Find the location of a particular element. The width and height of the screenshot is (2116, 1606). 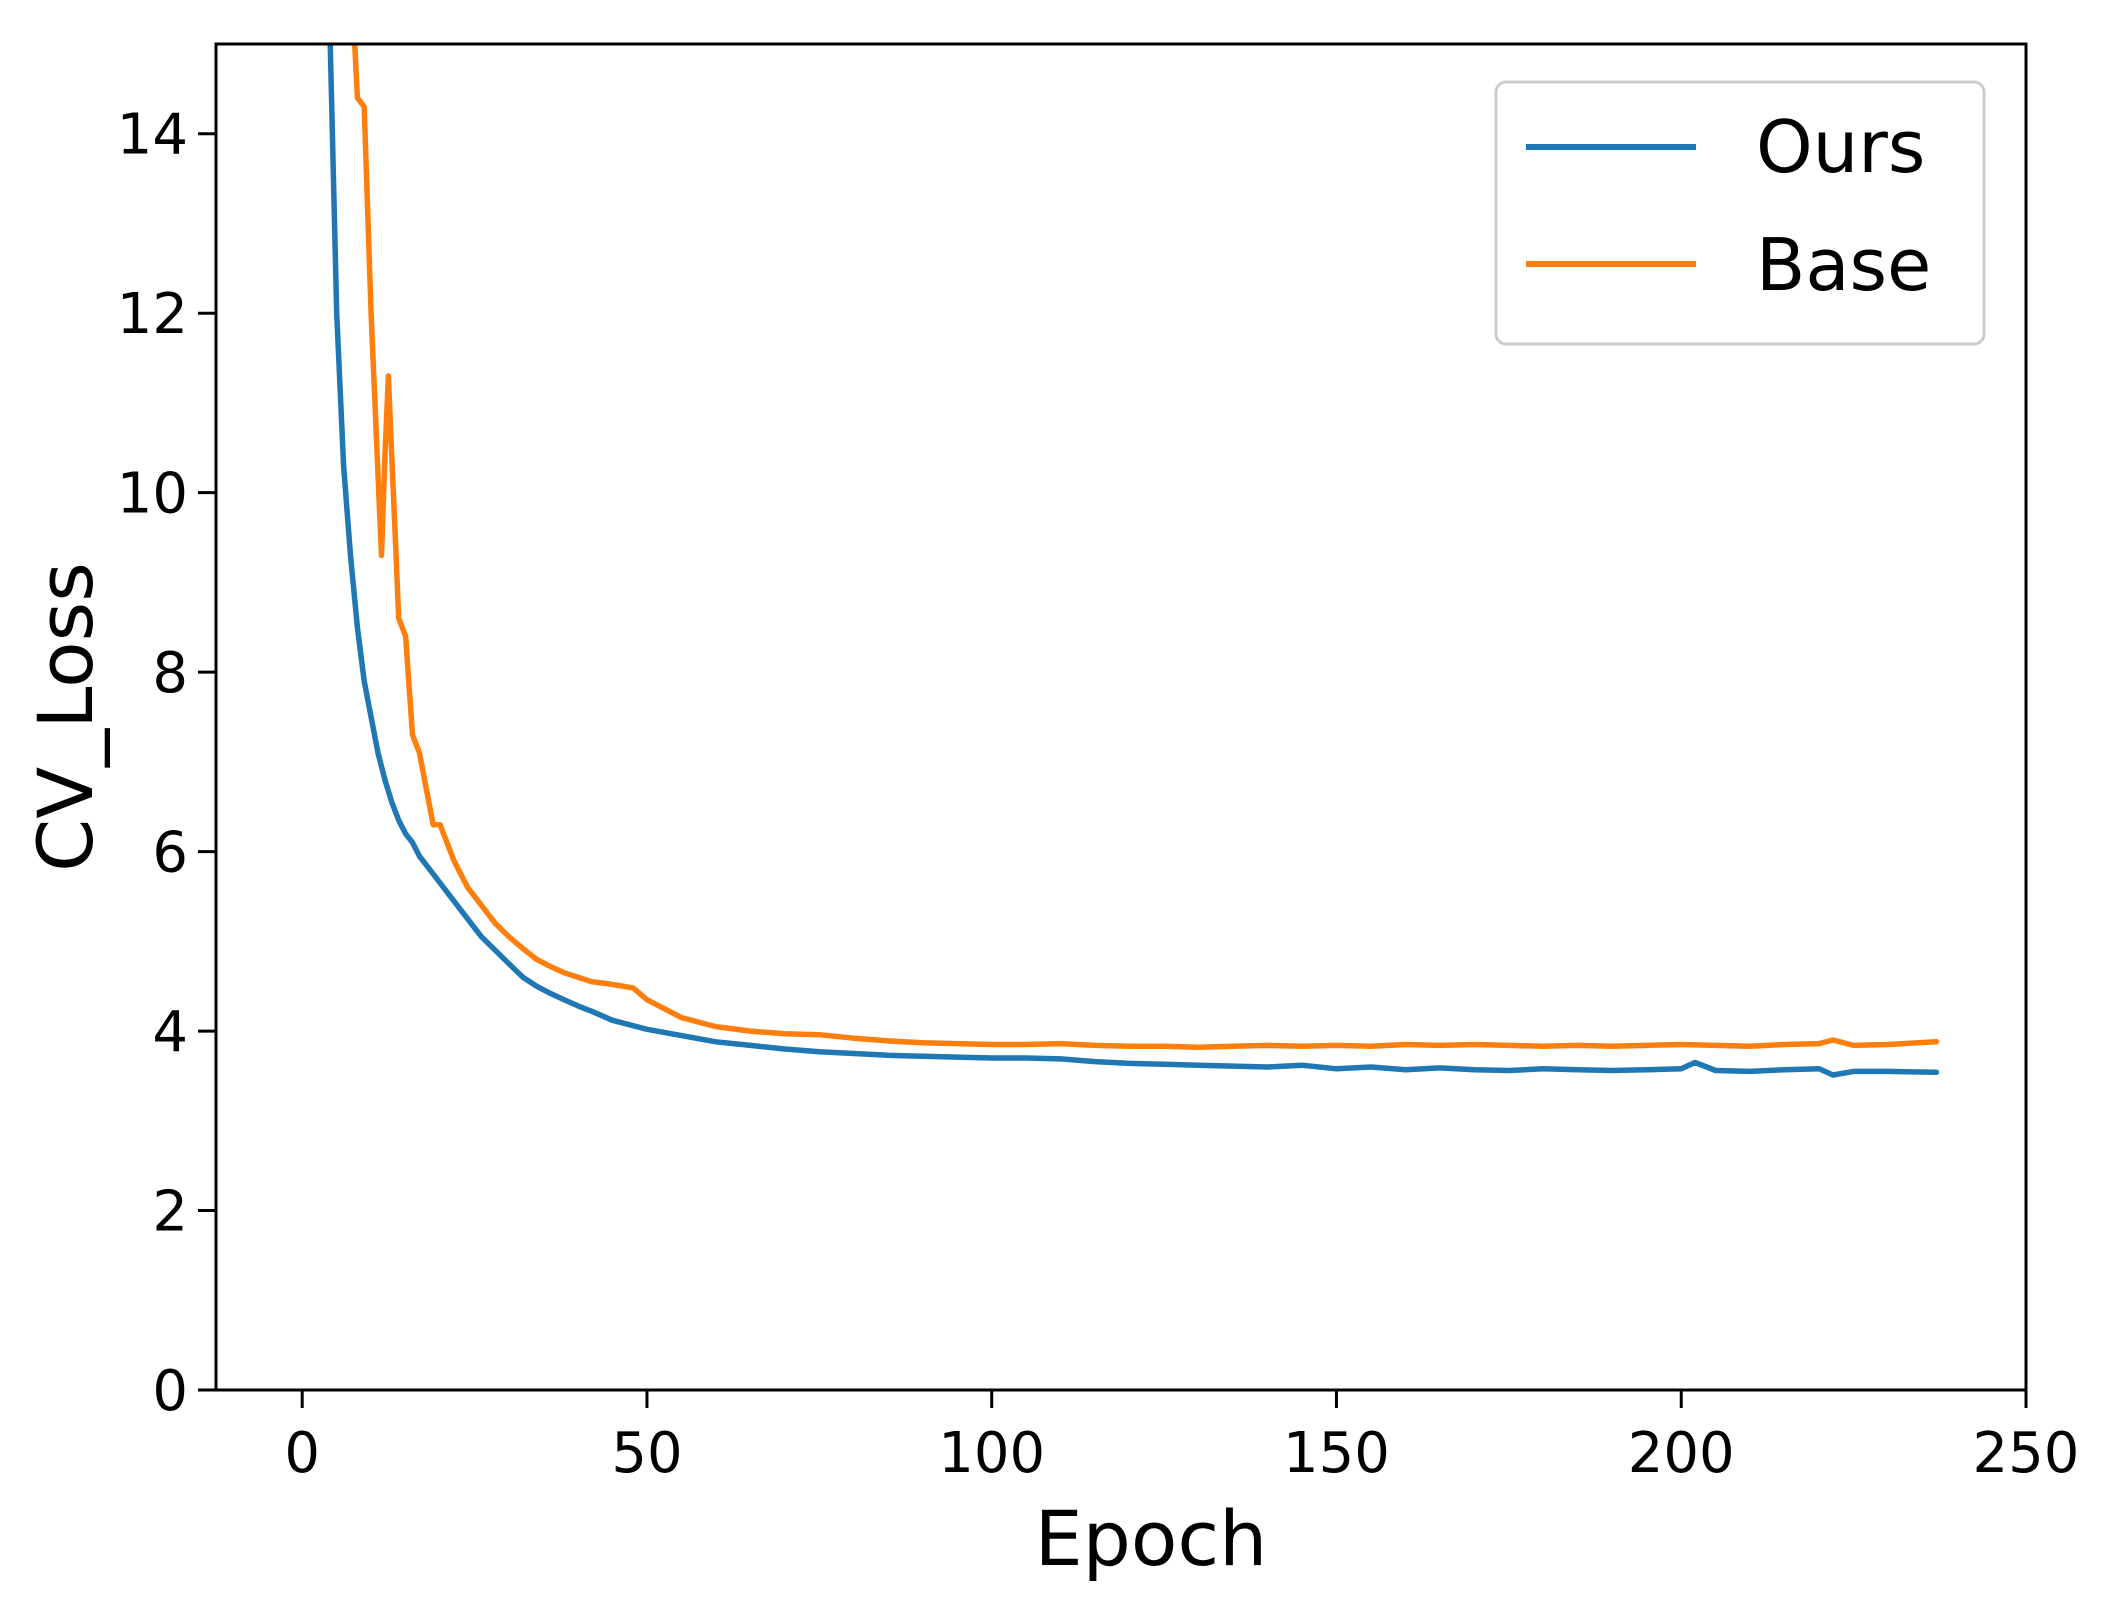

y-tick-label: 6 is located at coordinates (170, 853).